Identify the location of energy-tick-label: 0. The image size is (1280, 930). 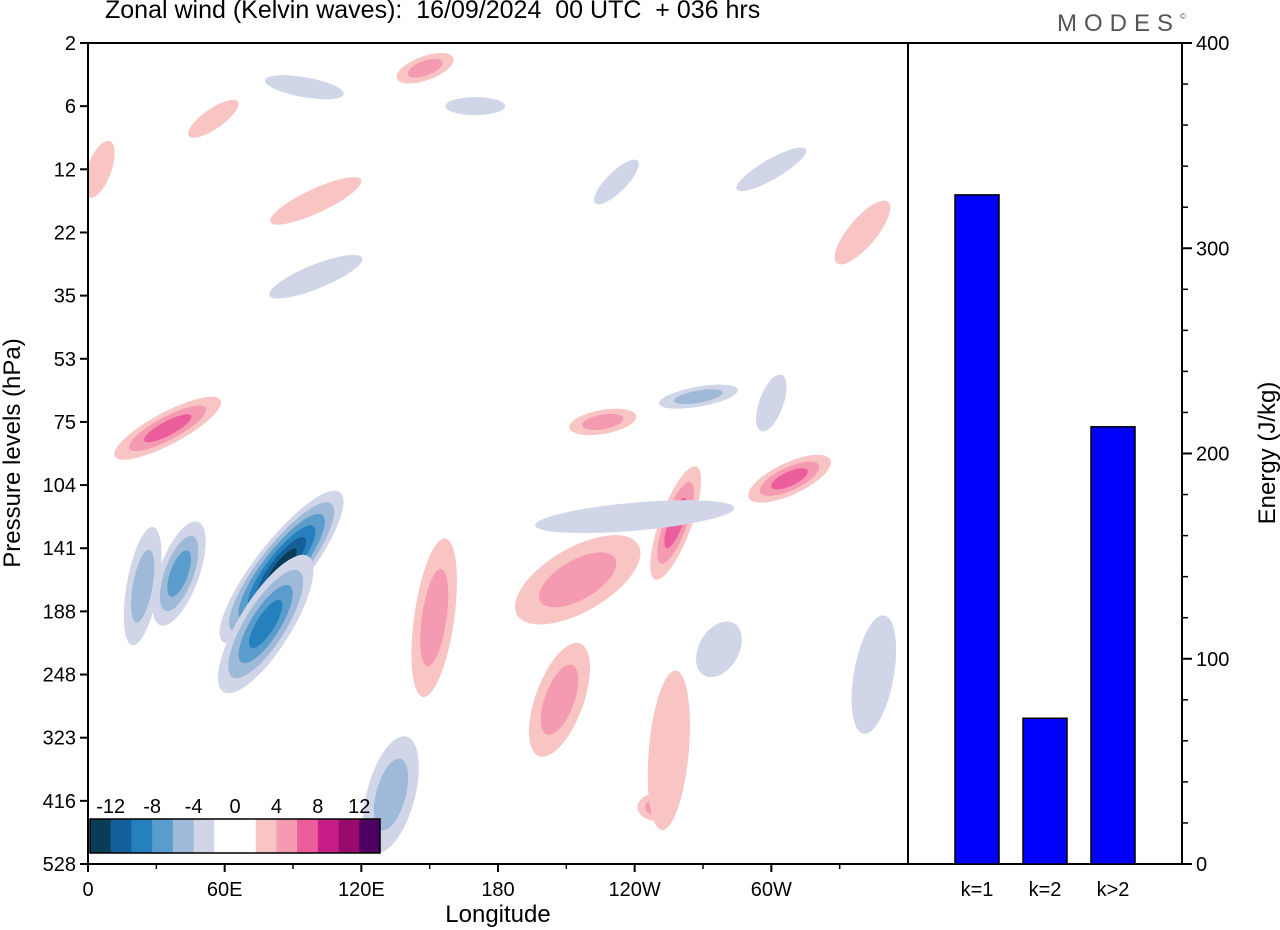
(1201, 865).